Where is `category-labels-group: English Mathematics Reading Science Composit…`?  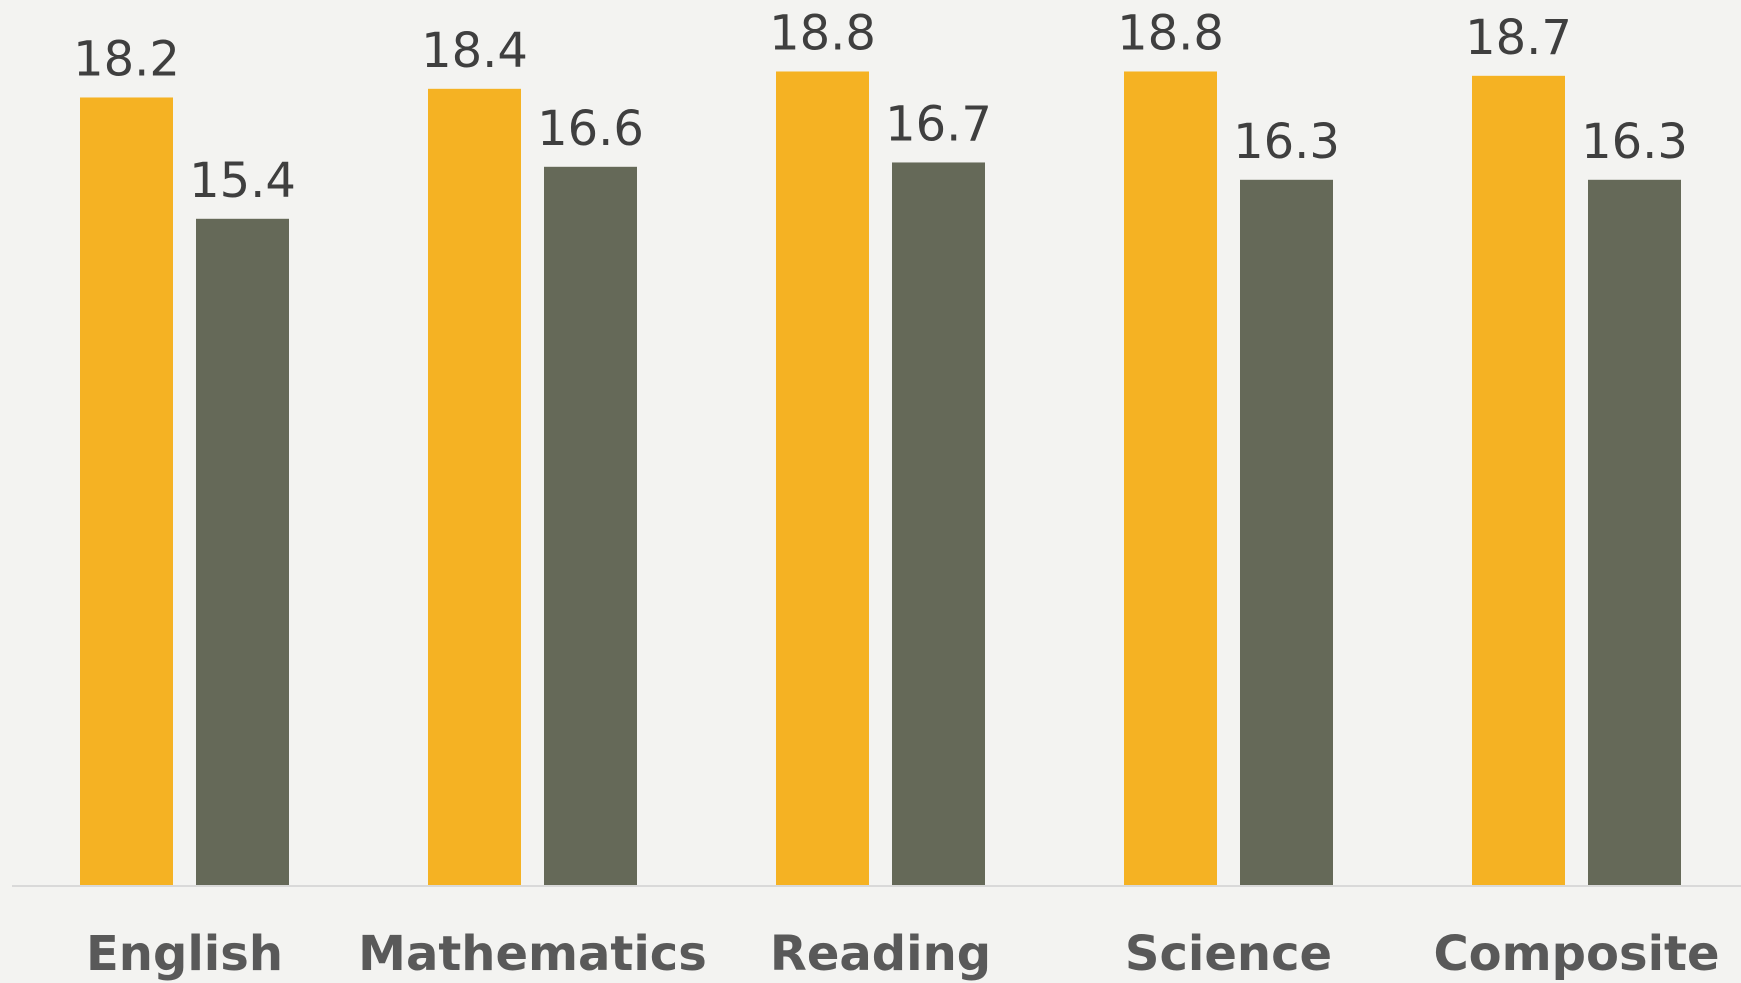
category-labels-group: English Mathematics Reading Science Composit… is located at coordinates (903, 954).